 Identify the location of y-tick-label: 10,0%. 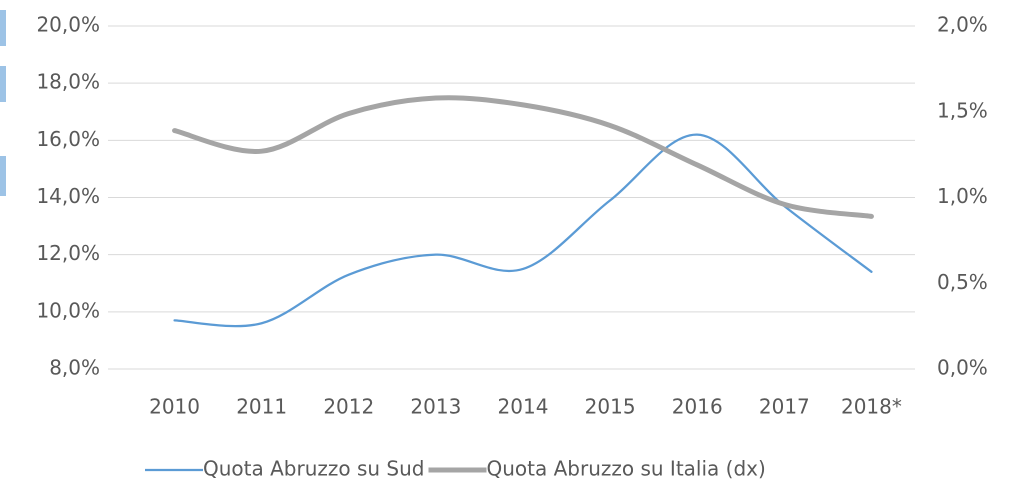
(68, 310).